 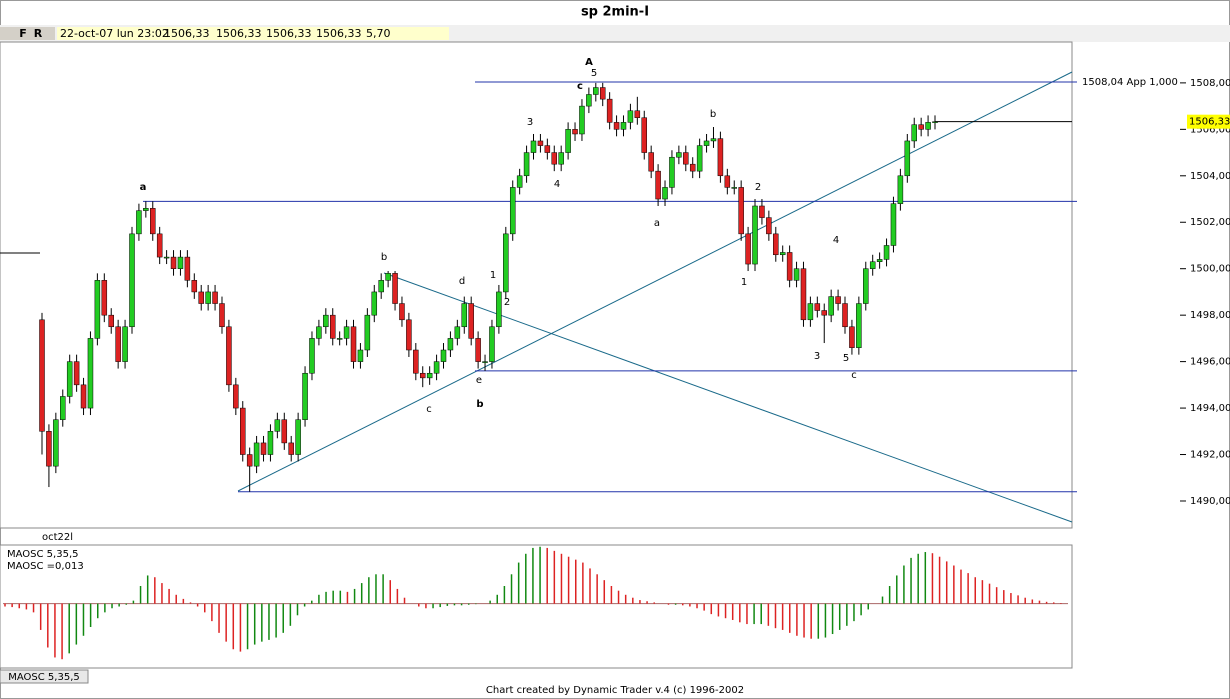 What do you see at coordinates (615, 12) in the screenshot?
I see `chart-title: sp 2min-I` at bounding box center [615, 12].